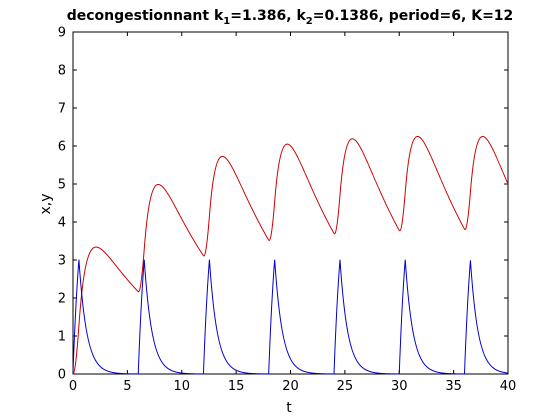  What do you see at coordinates (62, 71) in the screenshot?
I see `y-tick-label: 8` at bounding box center [62, 71].